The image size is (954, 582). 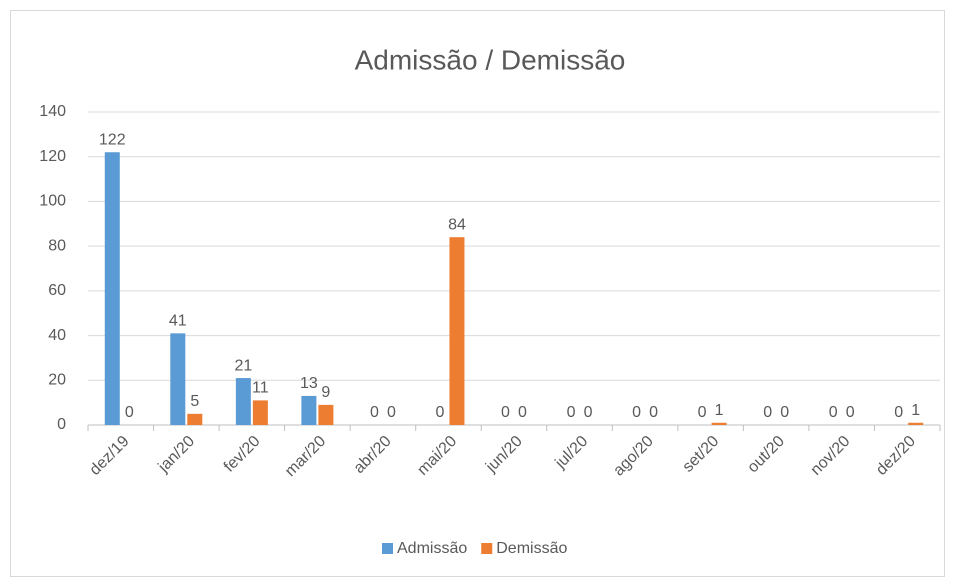 What do you see at coordinates (57, 245) in the screenshot?
I see `y-tick-label: 80` at bounding box center [57, 245].